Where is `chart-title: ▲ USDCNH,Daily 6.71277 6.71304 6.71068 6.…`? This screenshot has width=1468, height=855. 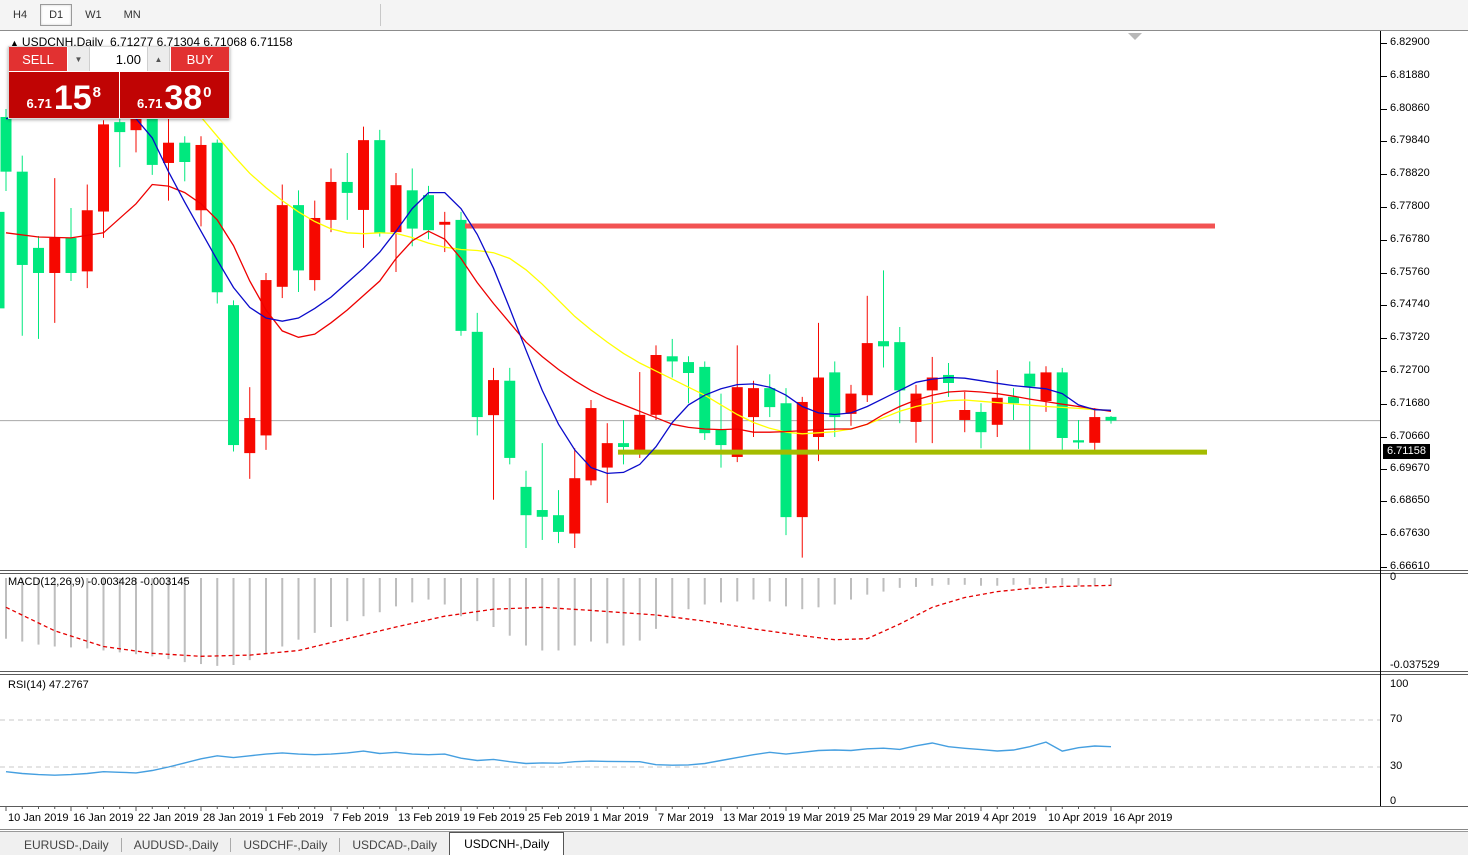 chart-title: ▲ USDCNH,Daily 6.71277 6.71304 6.71068 6.… is located at coordinates (151, 42).